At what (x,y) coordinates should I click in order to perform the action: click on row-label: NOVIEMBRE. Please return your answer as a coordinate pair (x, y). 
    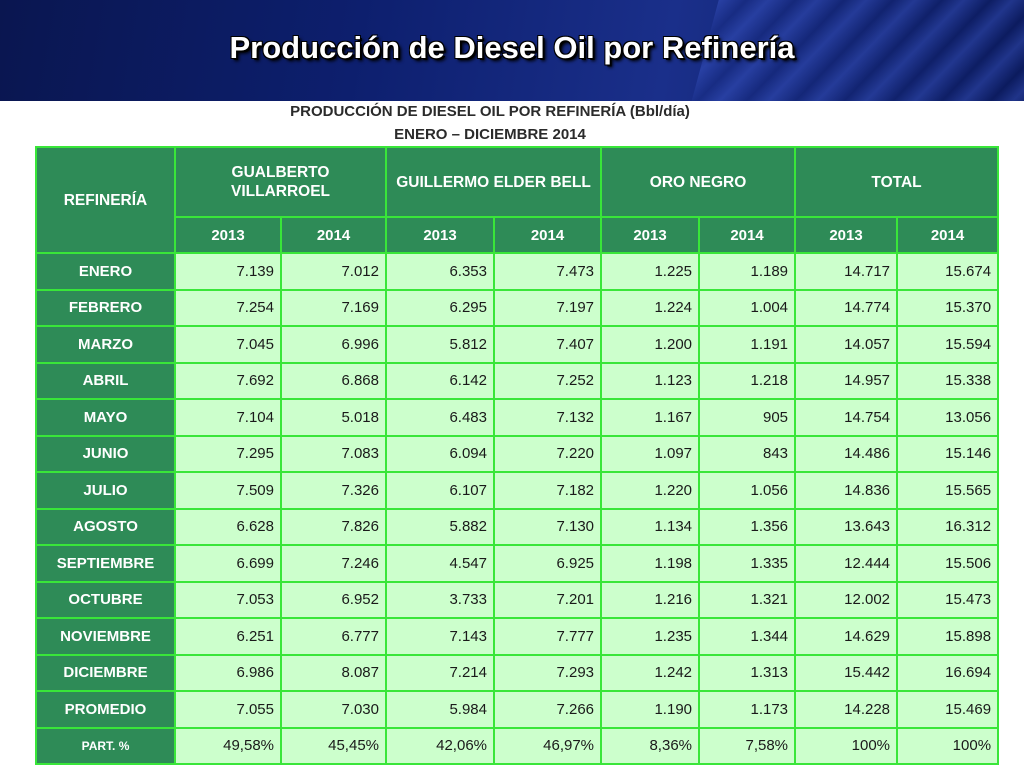
    Looking at the image, I should click on (105, 636).